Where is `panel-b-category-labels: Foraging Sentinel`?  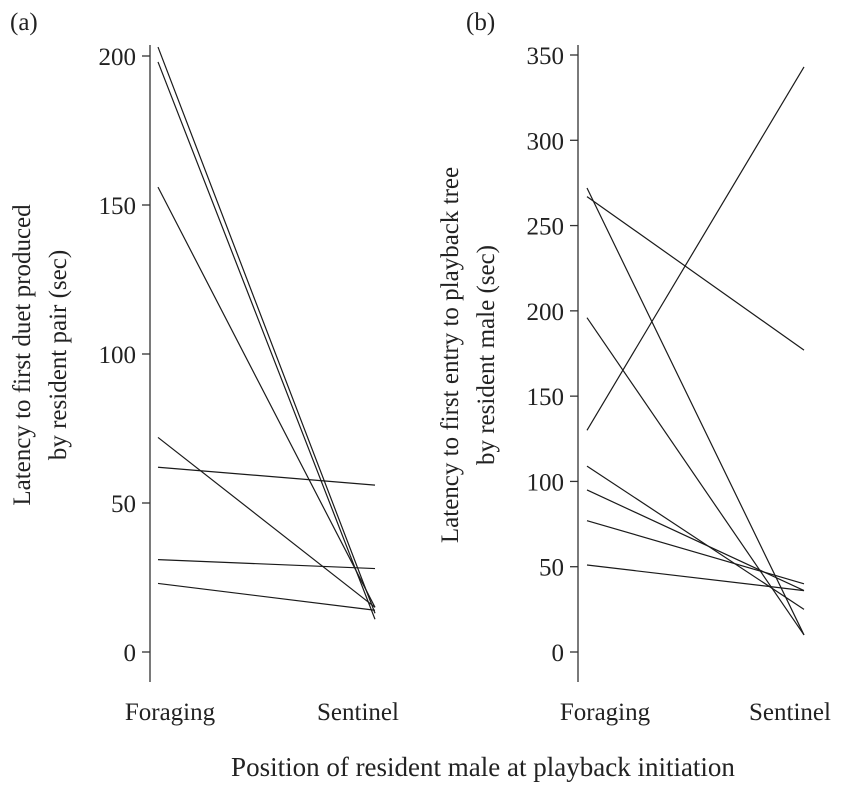
panel-b-category-labels: Foraging Sentinel is located at coordinates (695, 712).